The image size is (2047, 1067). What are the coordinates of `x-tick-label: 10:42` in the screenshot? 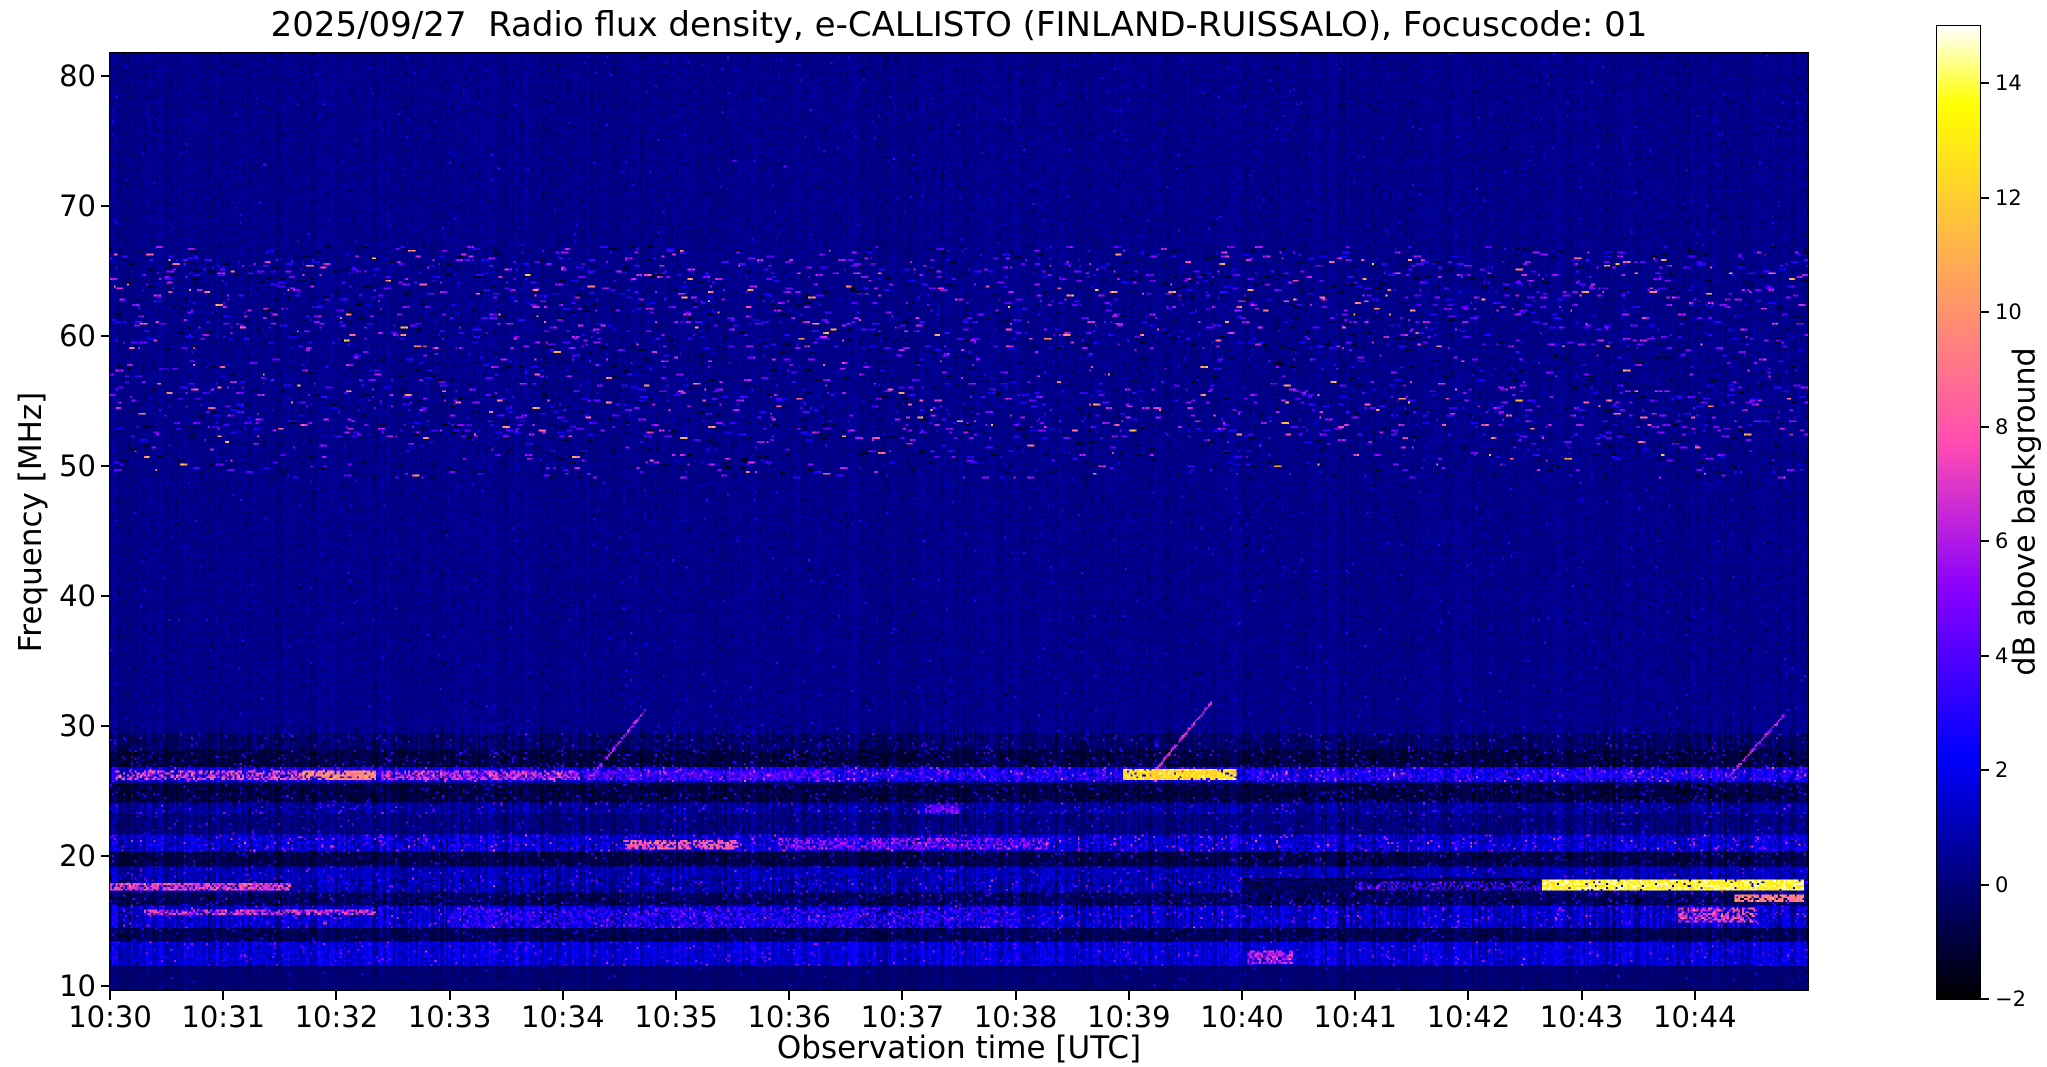 It's located at (1468, 1017).